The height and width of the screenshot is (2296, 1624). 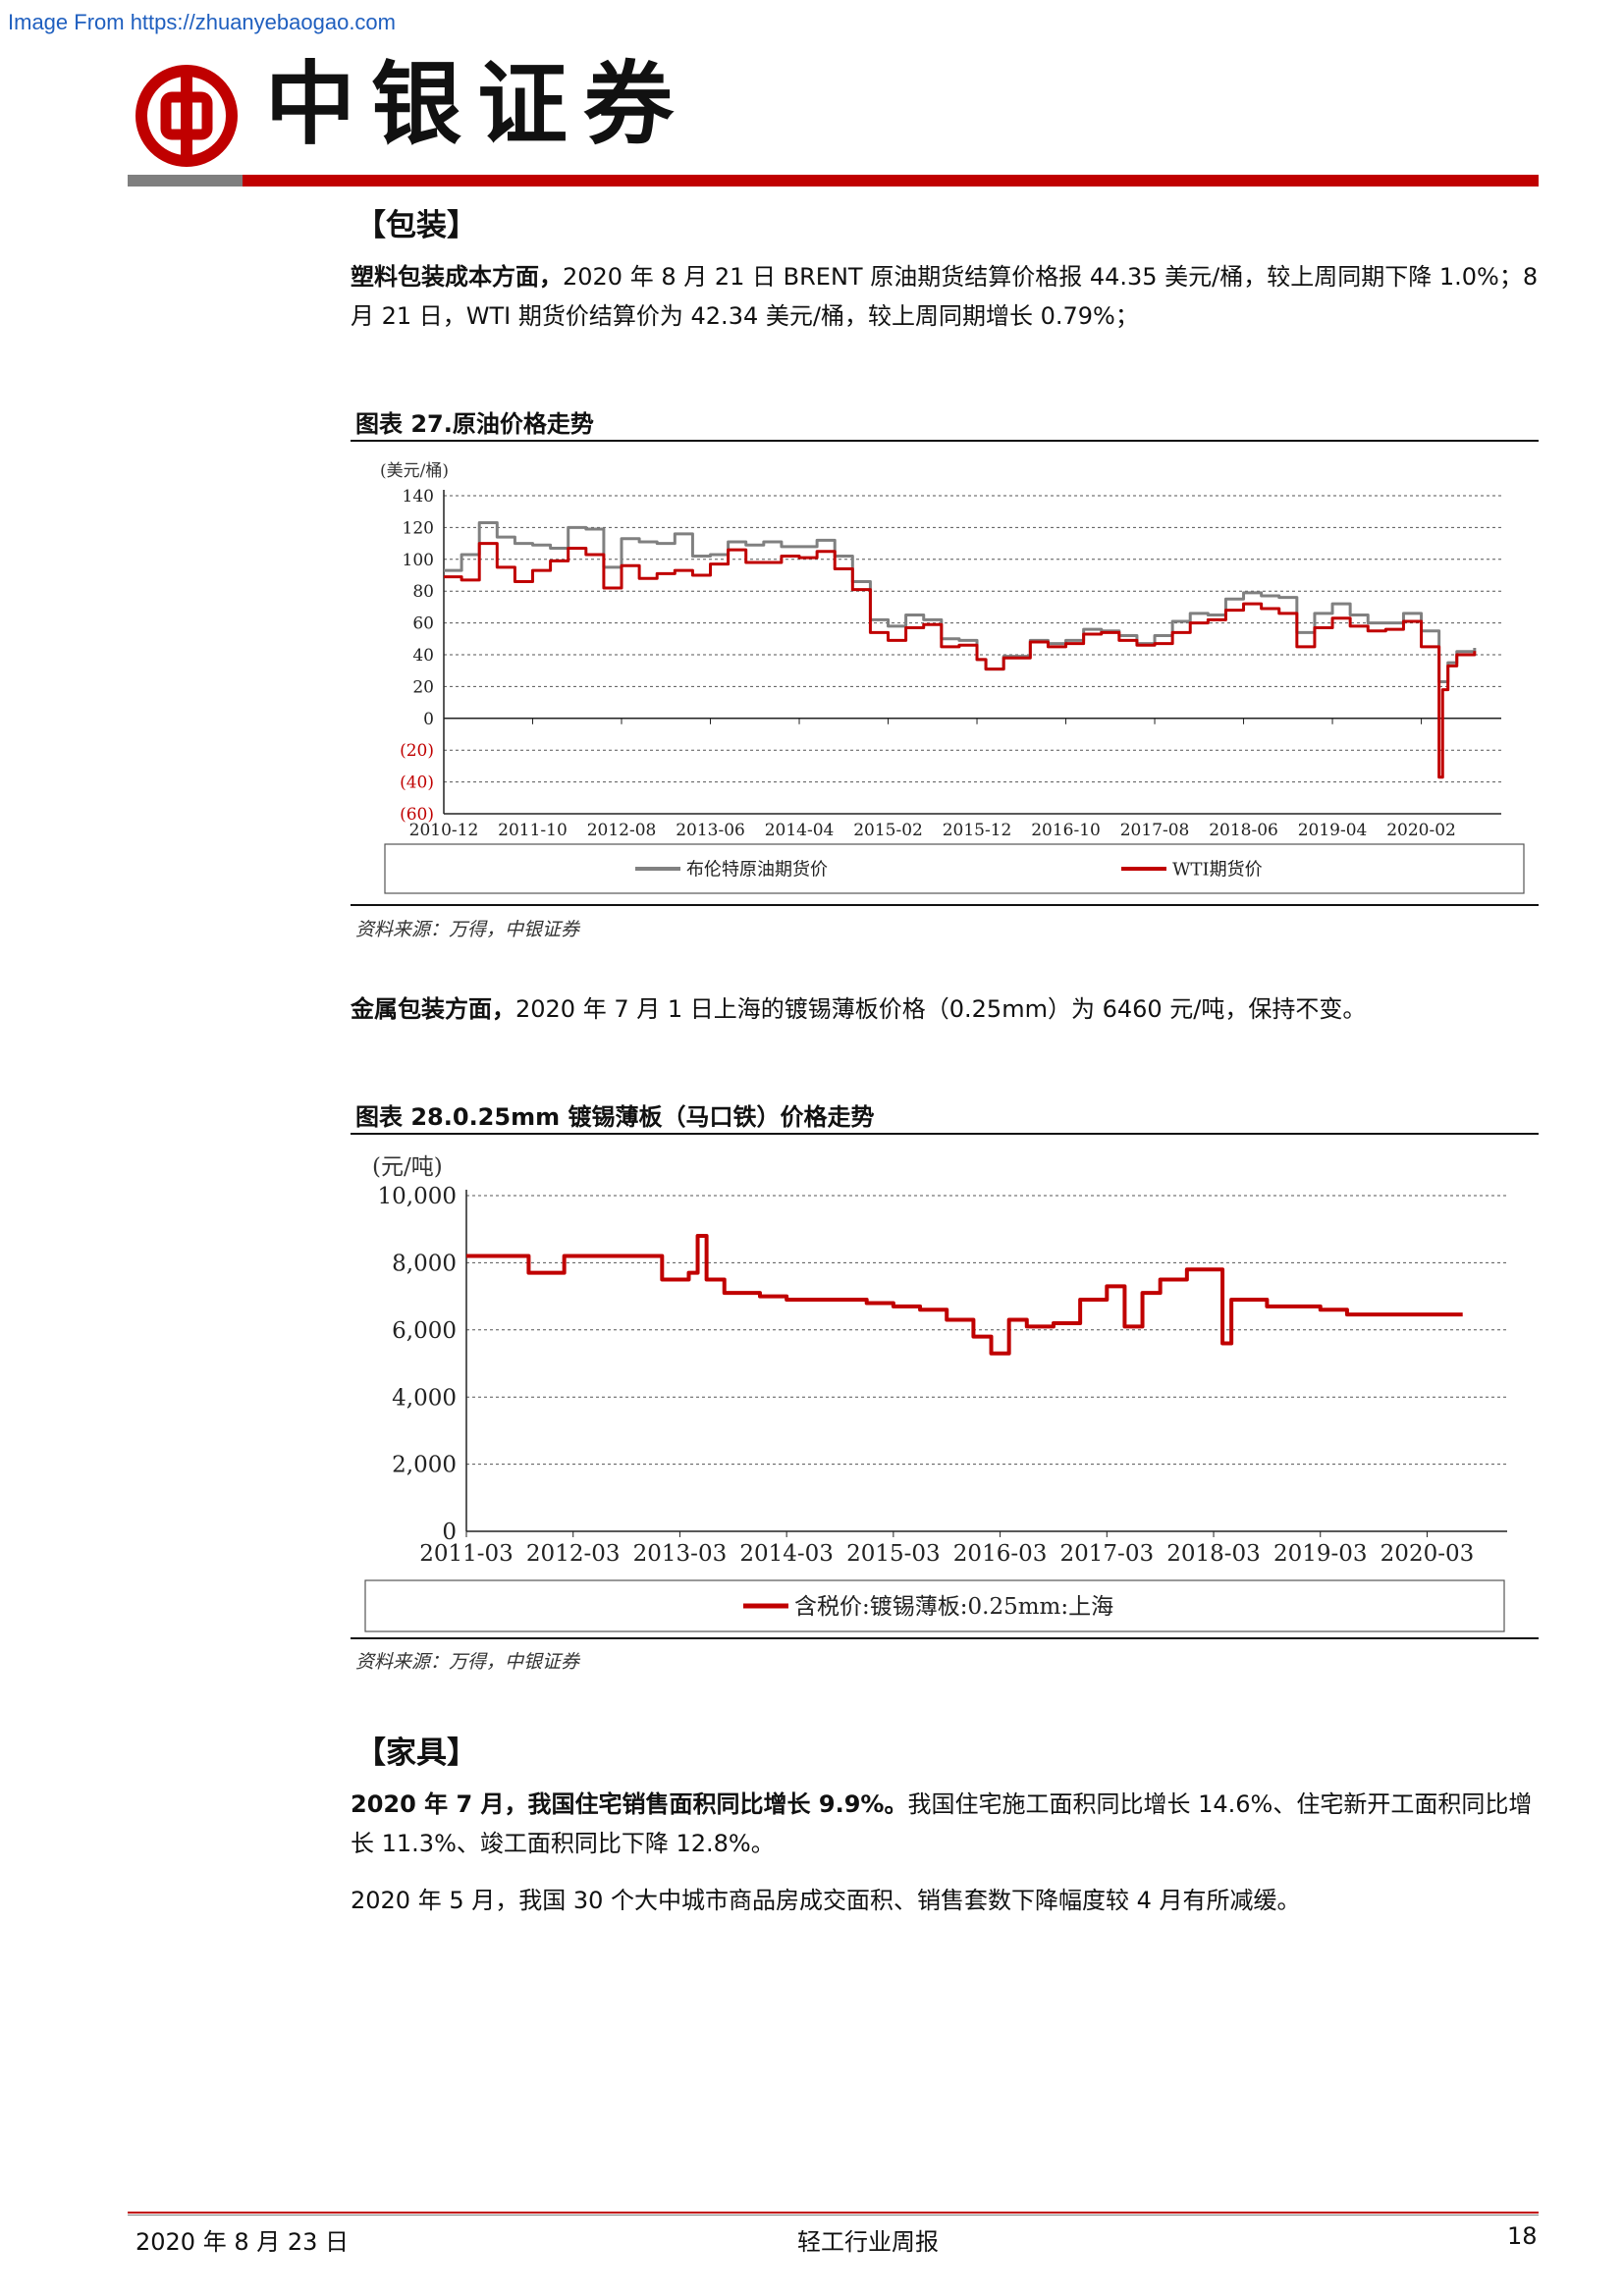 What do you see at coordinates (573, 1554) in the screenshot?
I see `x-tick-label: 2012-03` at bounding box center [573, 1554].